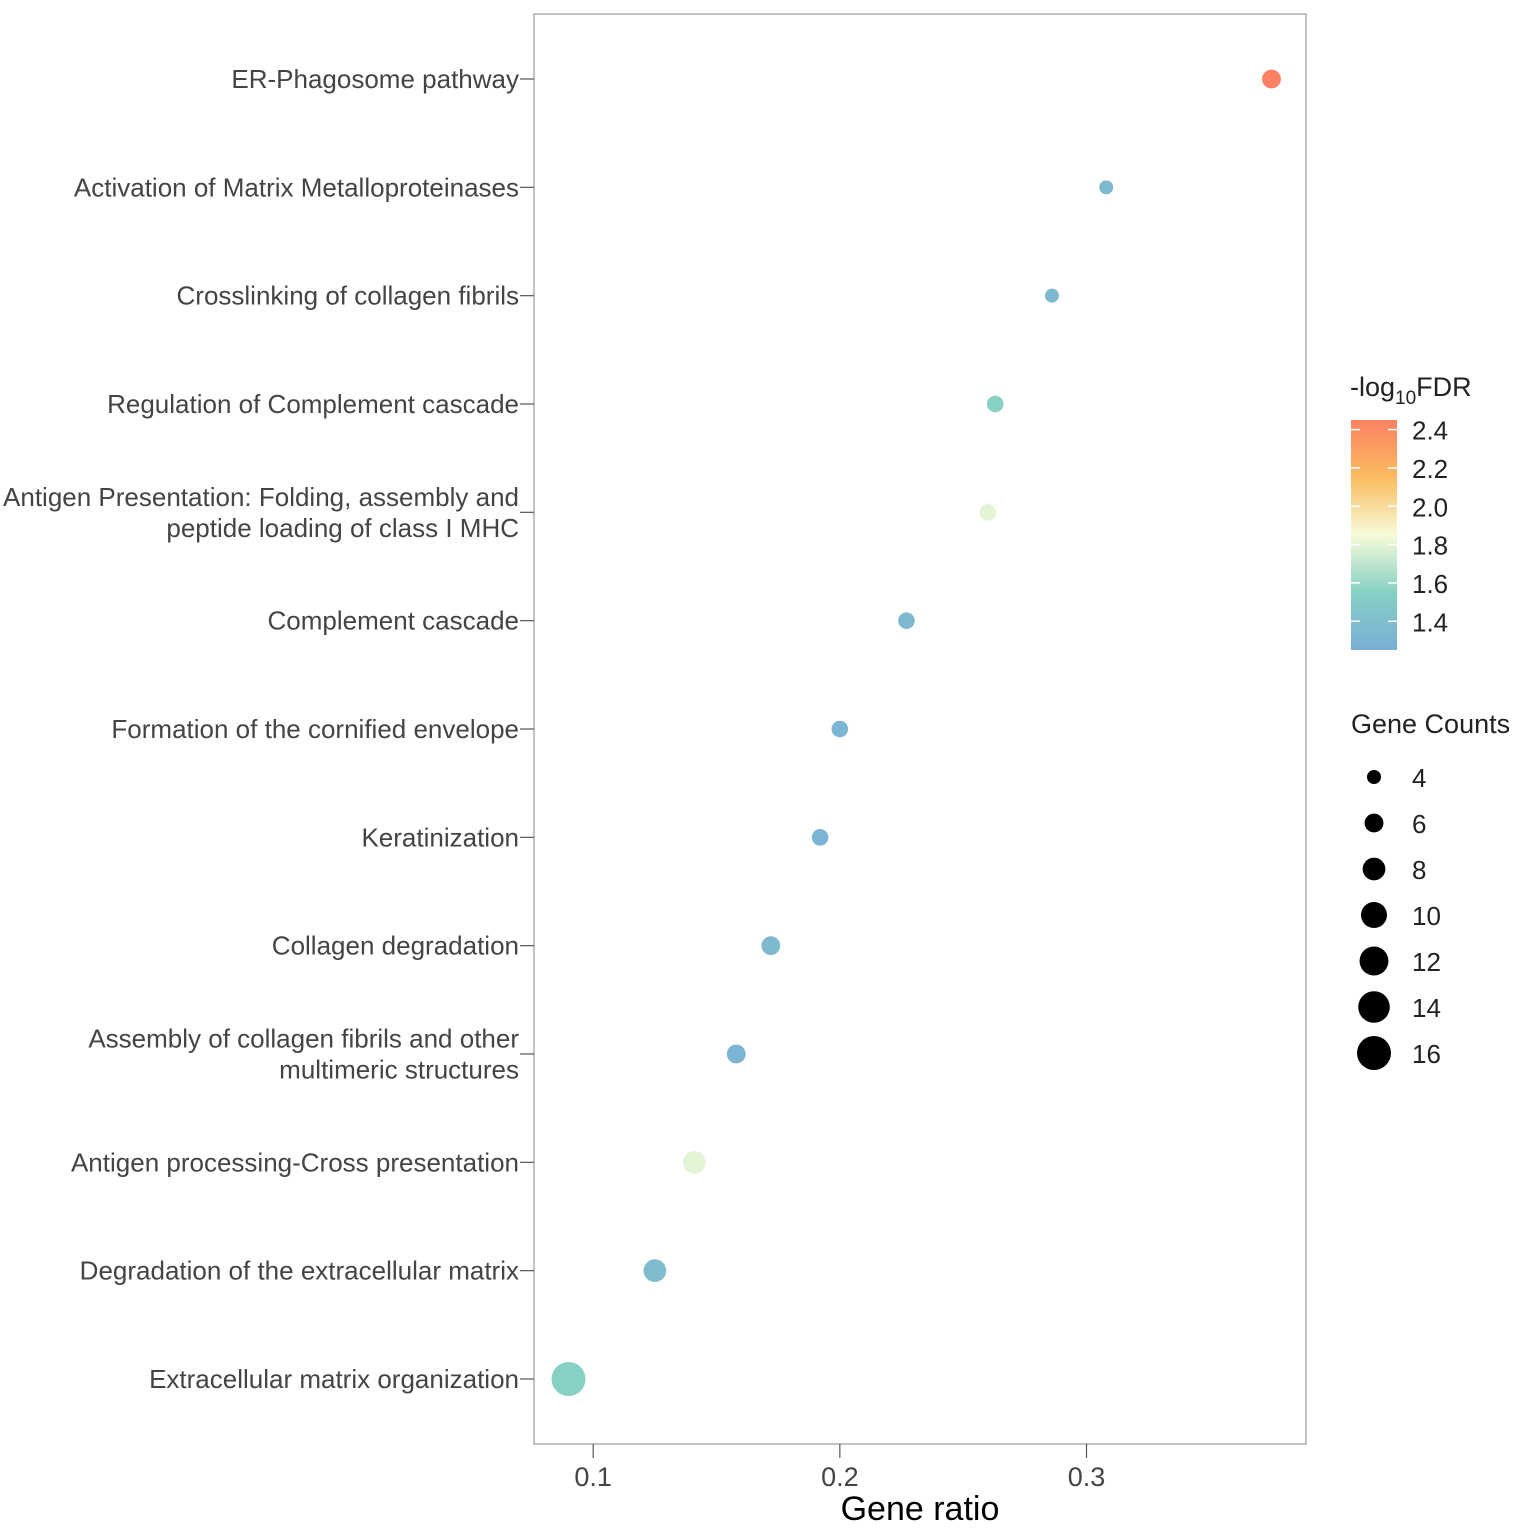 Image resolution: width=1536 pixels, height=1536 pixels. Describe the element at coordinates (440, 837) in the screenshot. I see `y-tick-label: Keratinization` at that location.